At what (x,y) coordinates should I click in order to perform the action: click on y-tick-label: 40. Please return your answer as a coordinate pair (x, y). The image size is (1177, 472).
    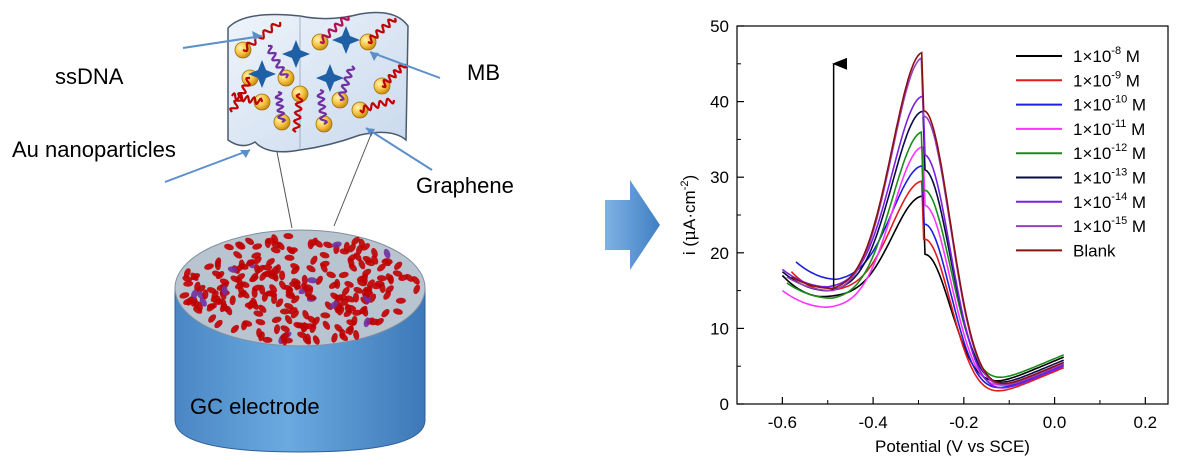
    Looking at the image, I should click on (719, 102).